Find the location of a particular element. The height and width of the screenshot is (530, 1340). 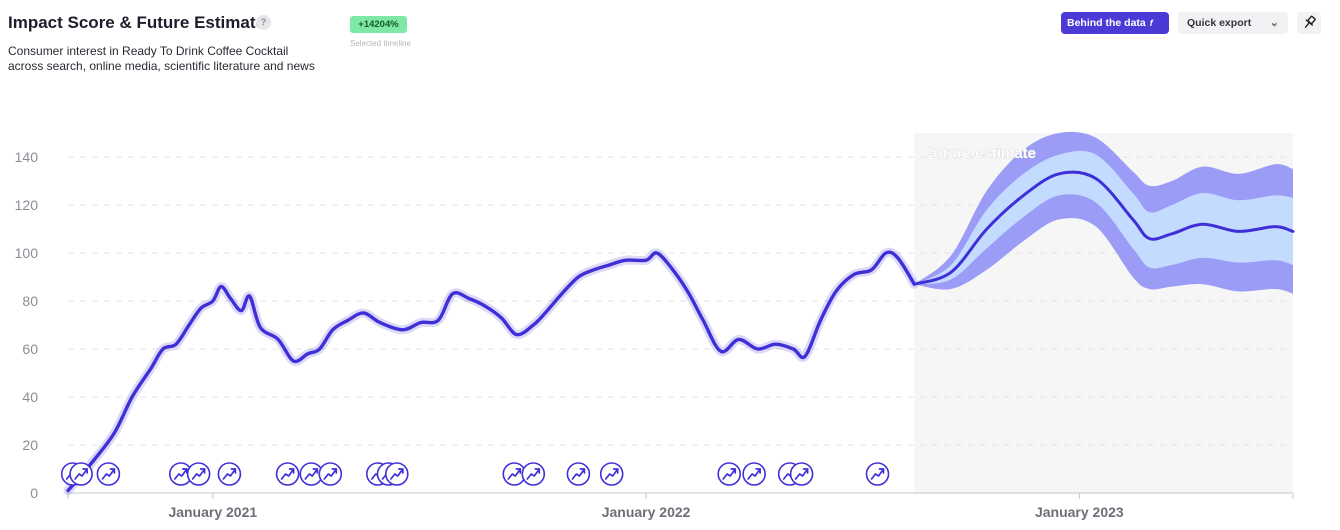

help-icon: ? is located at coordinates (263, 22).